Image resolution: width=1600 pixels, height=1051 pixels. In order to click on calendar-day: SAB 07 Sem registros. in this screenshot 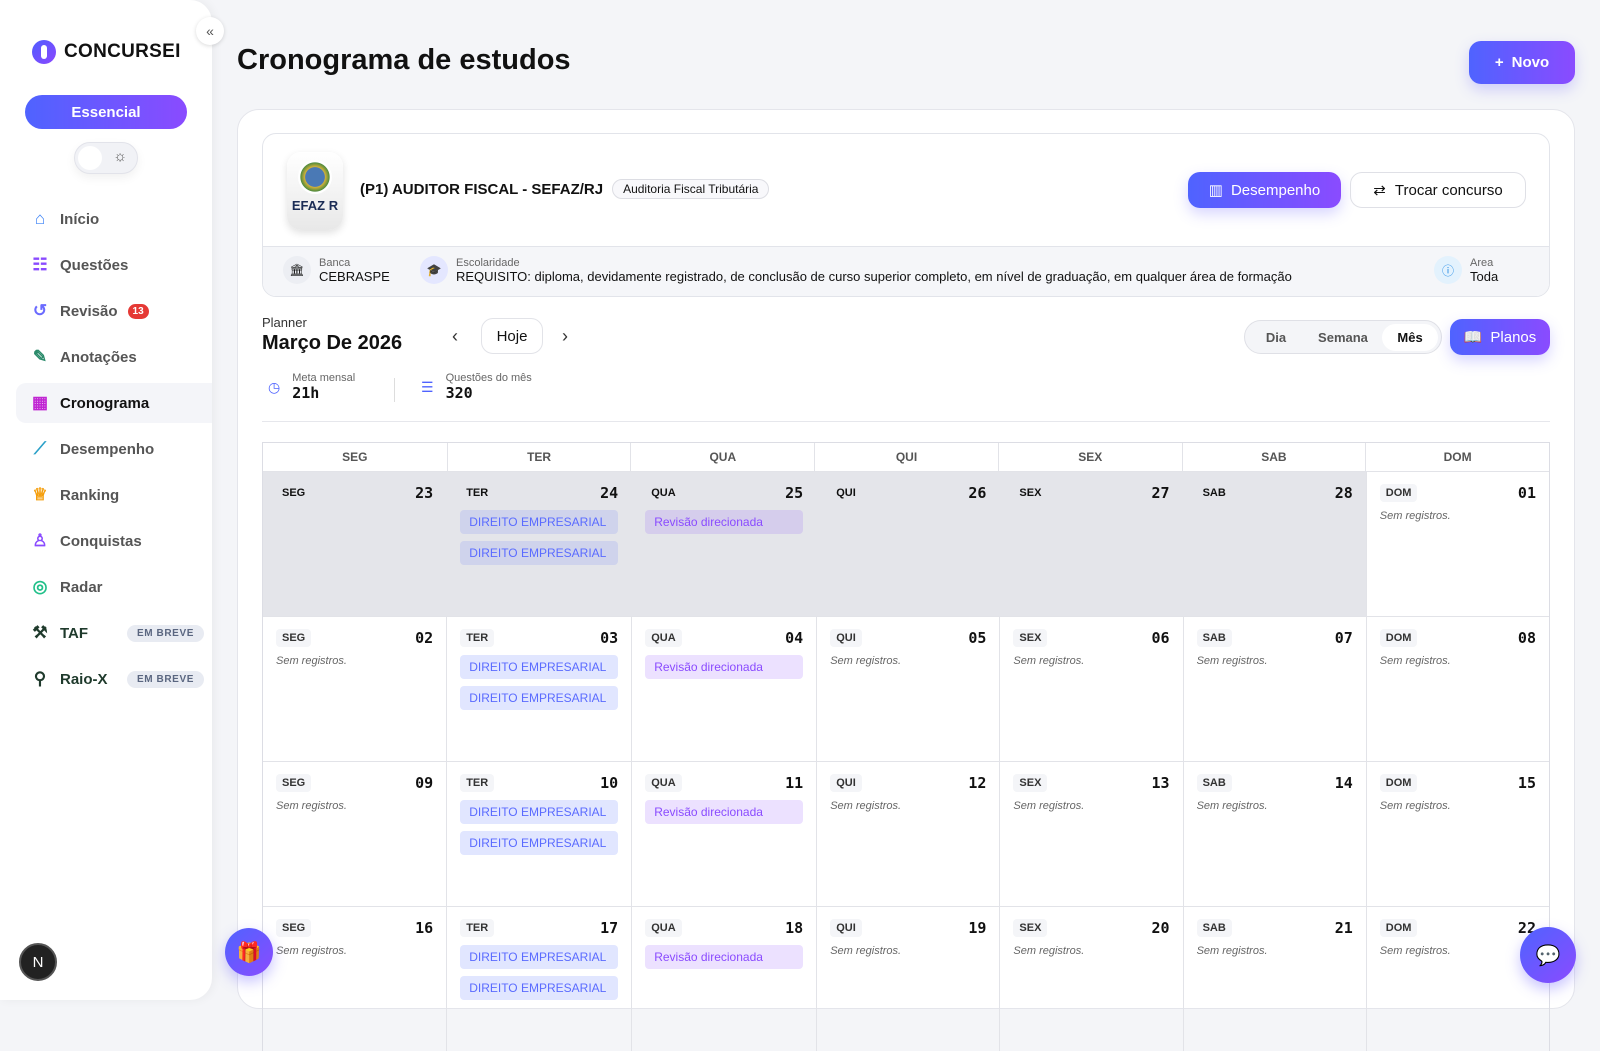, I will do `click(1274, 689)`.